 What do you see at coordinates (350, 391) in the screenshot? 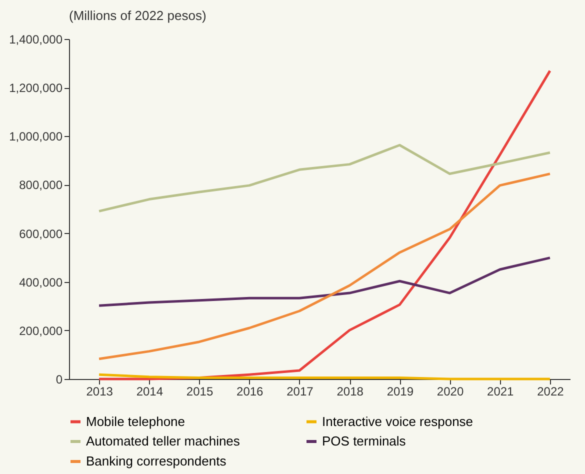
I see `x-tick-label: 2018` at bounding box center [350, 391].